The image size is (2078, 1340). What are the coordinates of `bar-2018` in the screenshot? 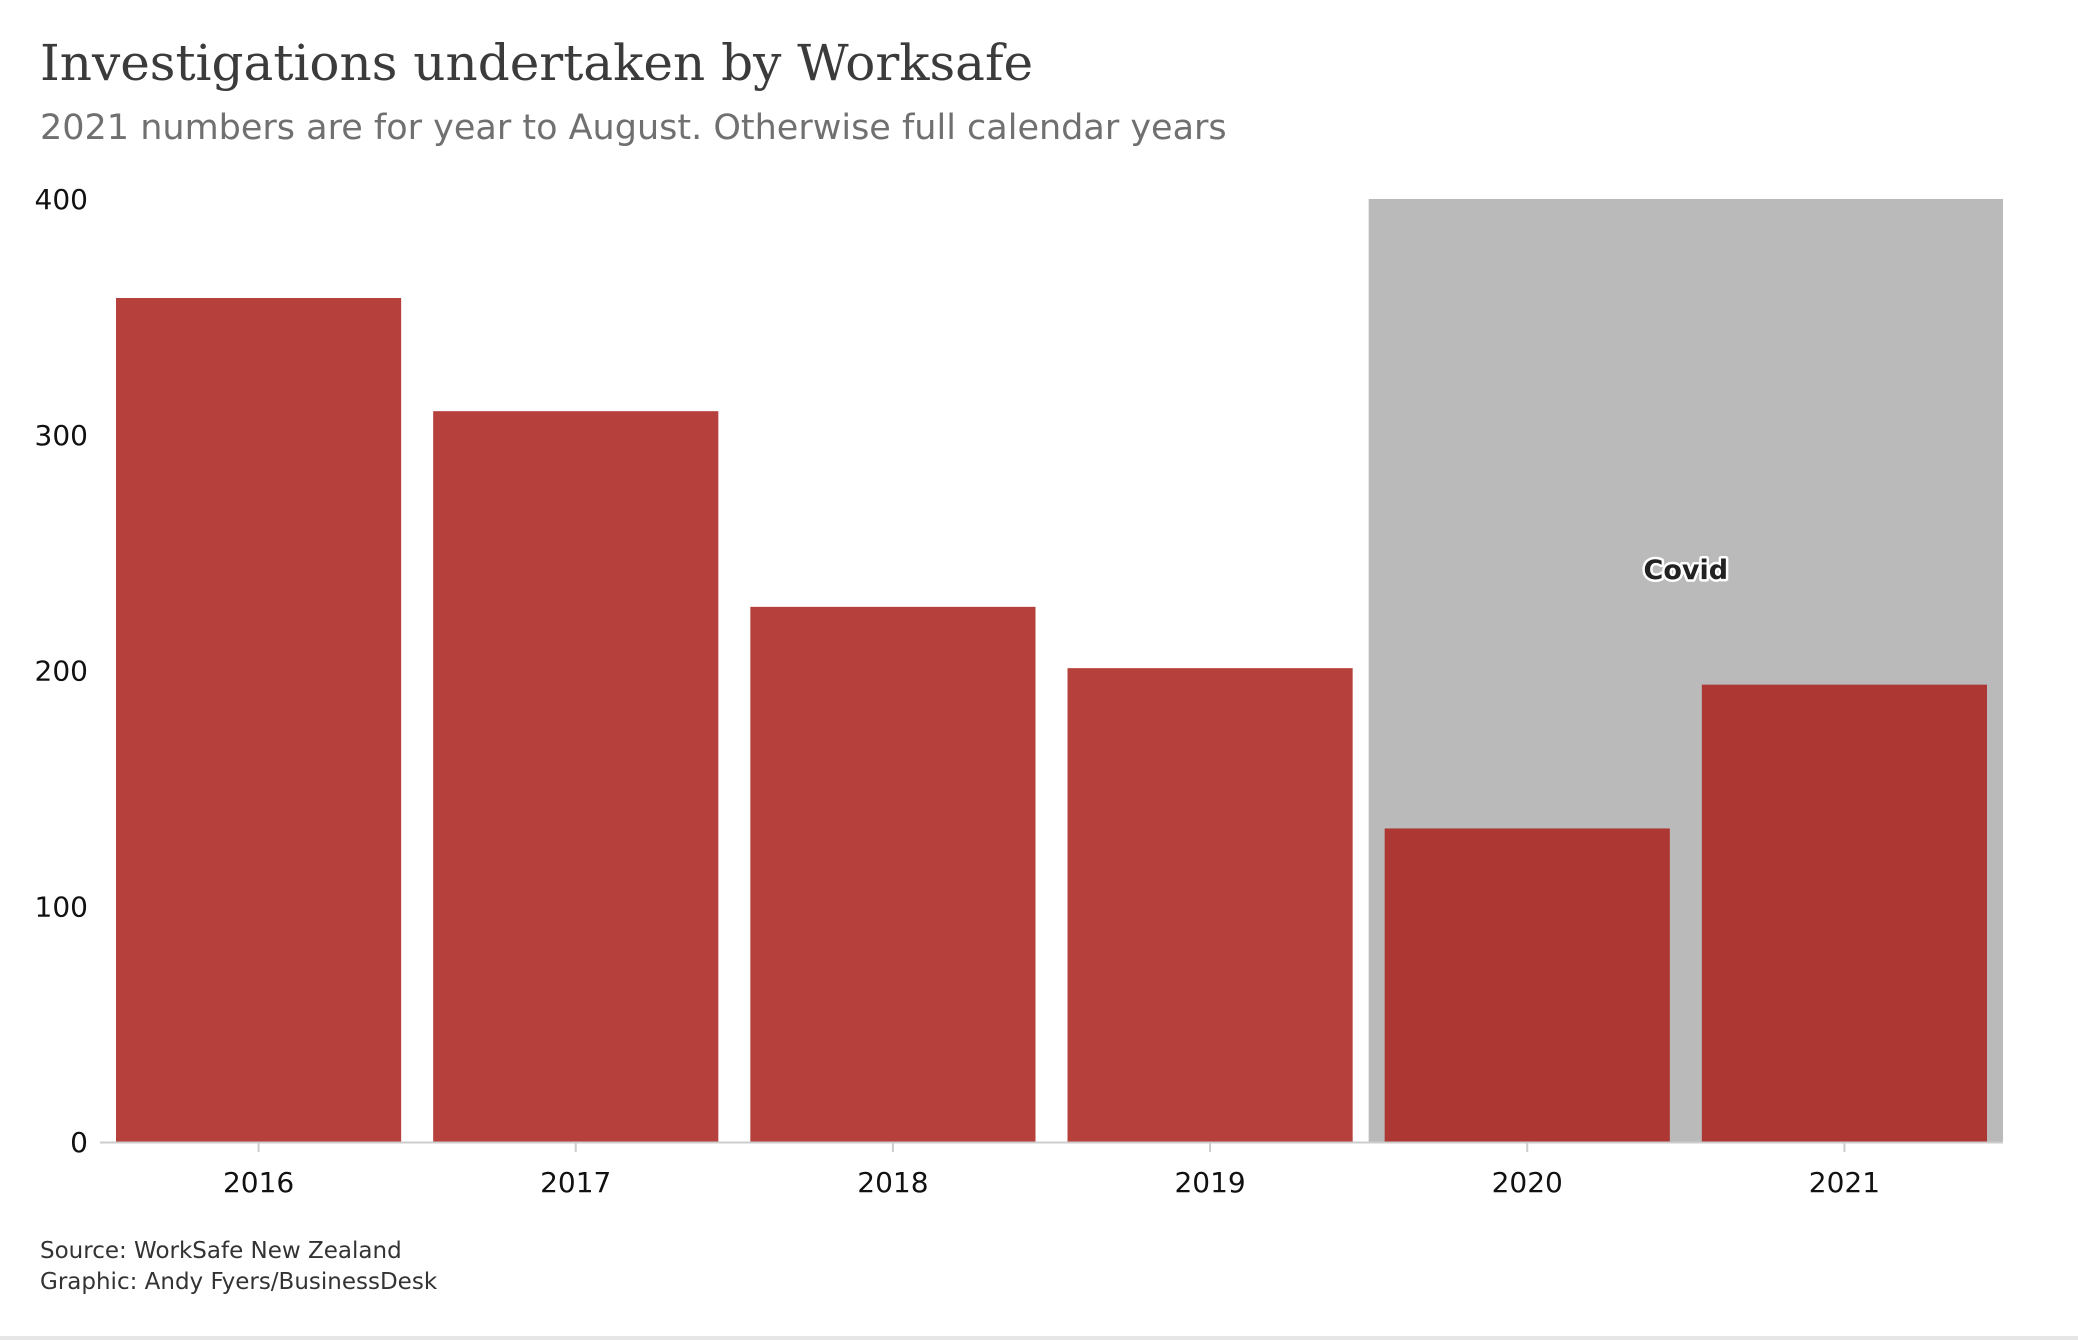 It's located at (893, 874).